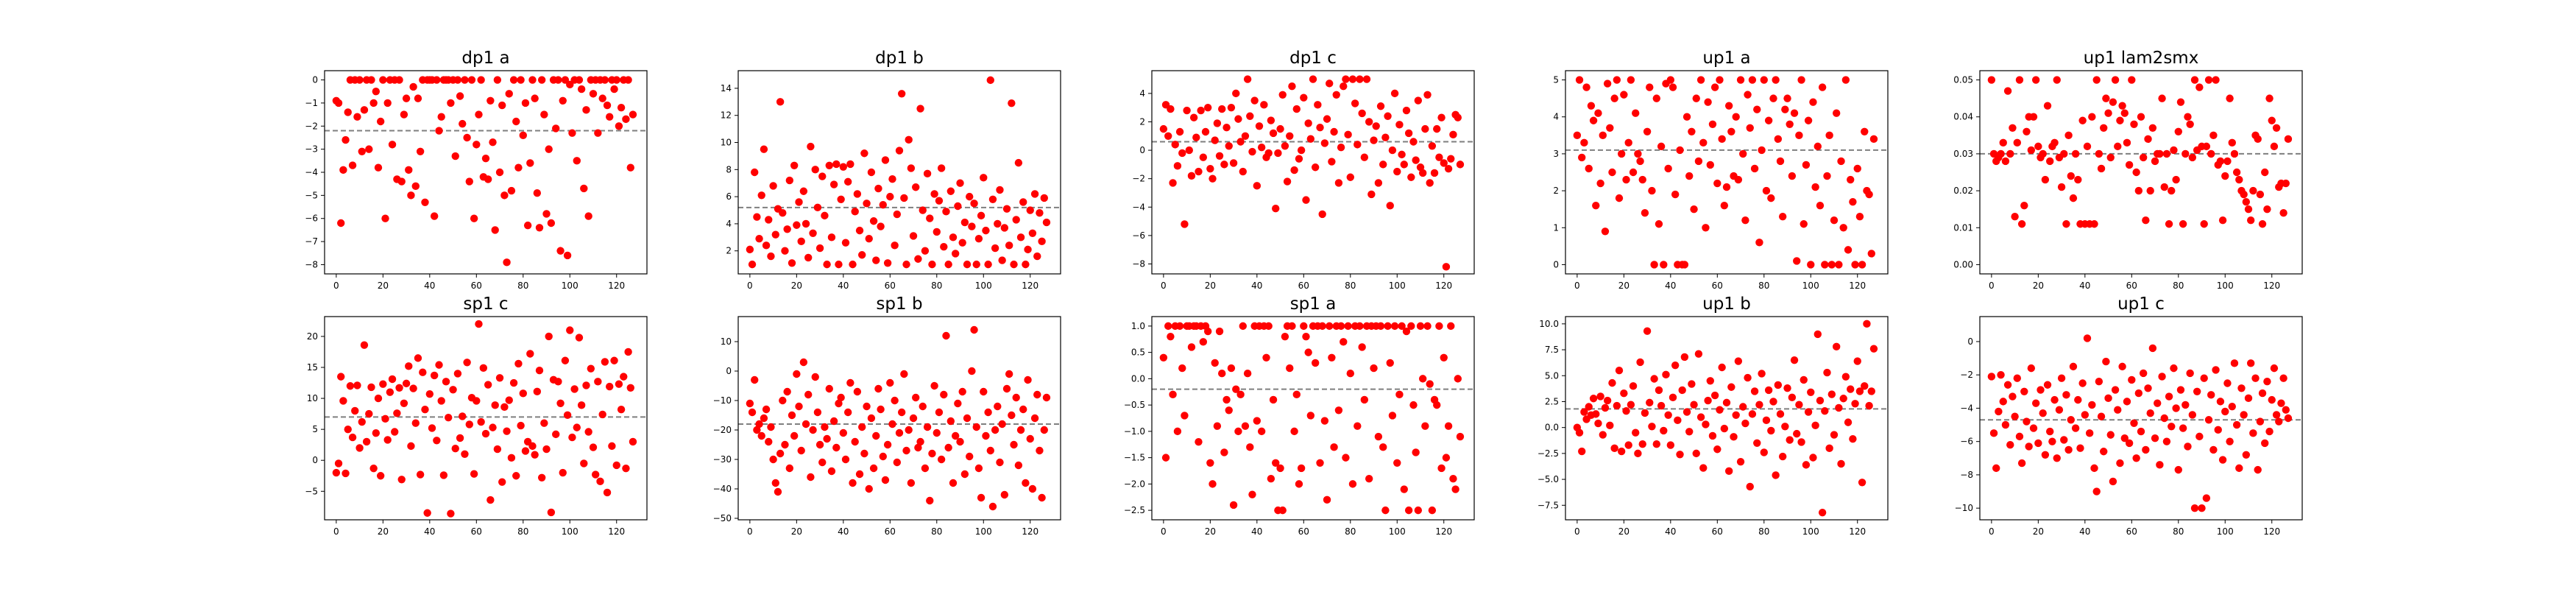 The width and height of the screenshot is (2576, 589). What do you see at coordinates (1350, 286) in the screenshot?
I see `x-tick-label: 80` at bounding box center [1350, 286].